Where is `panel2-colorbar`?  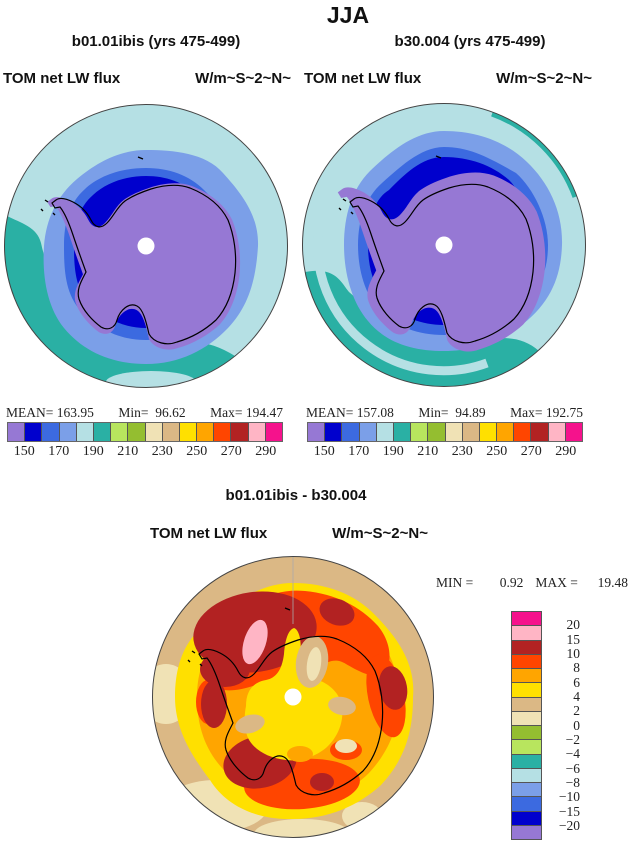 panel2-colorbar is located at coordinates (445, 432).